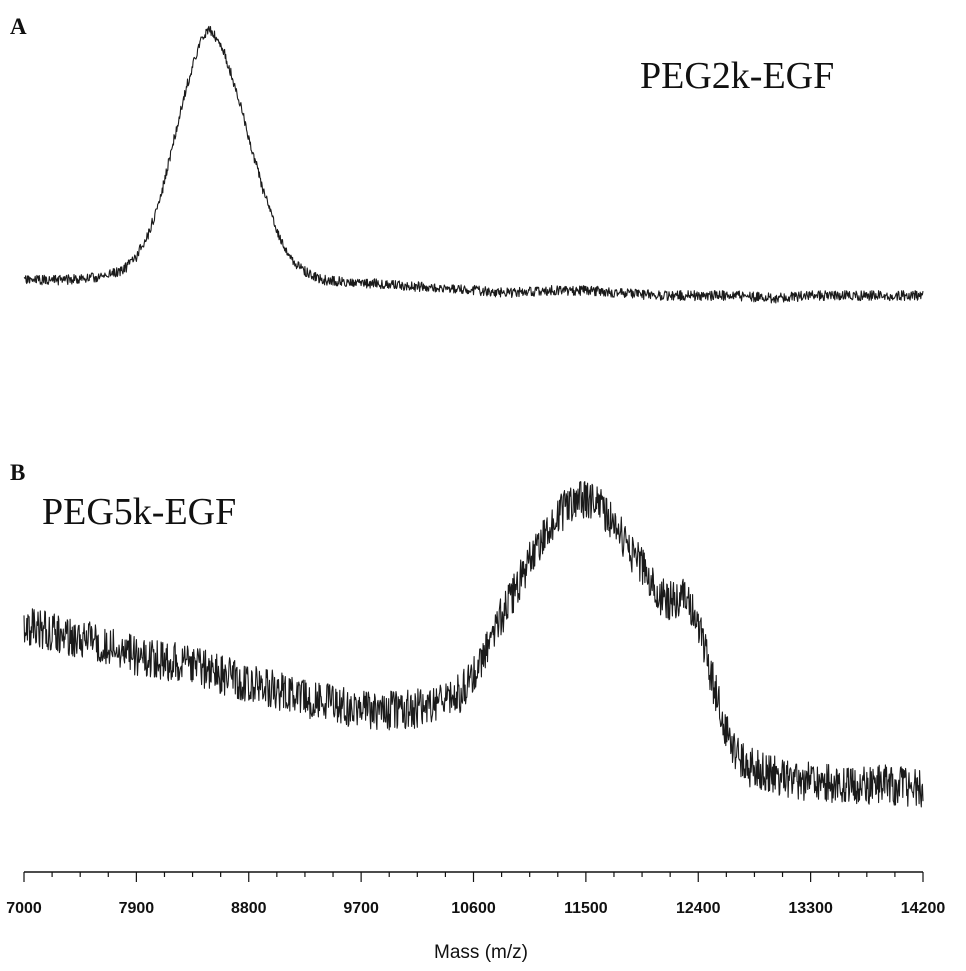  What do you see at coordinates (18, 26) in the screenshot?
I see `panel-letter-a: A` at bounding box center [18, 26].